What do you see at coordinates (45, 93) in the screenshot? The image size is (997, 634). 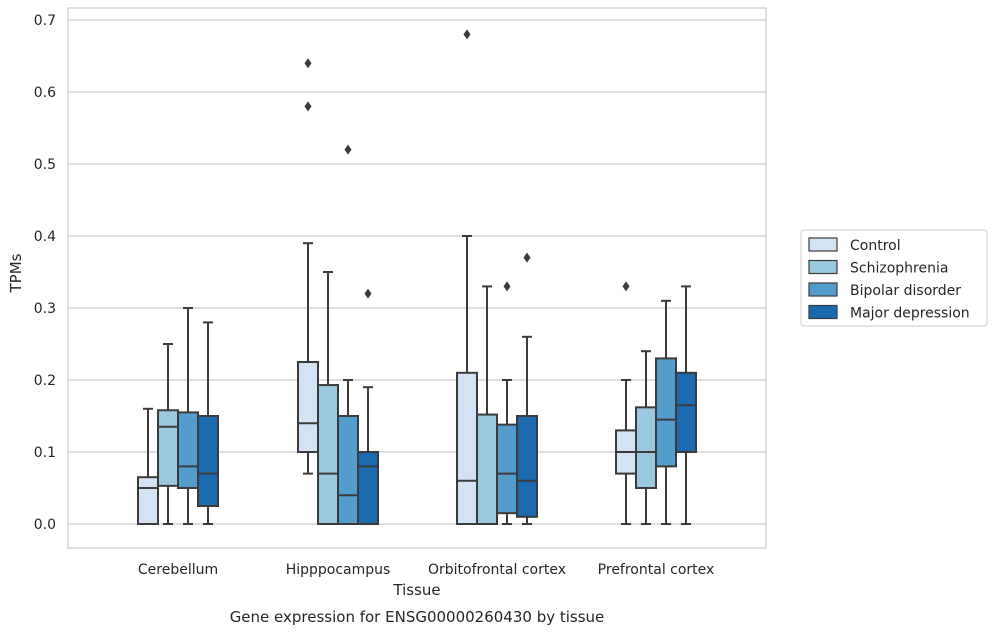 I see `y-tick-label: 0.6` at bounding box center [45, 93].